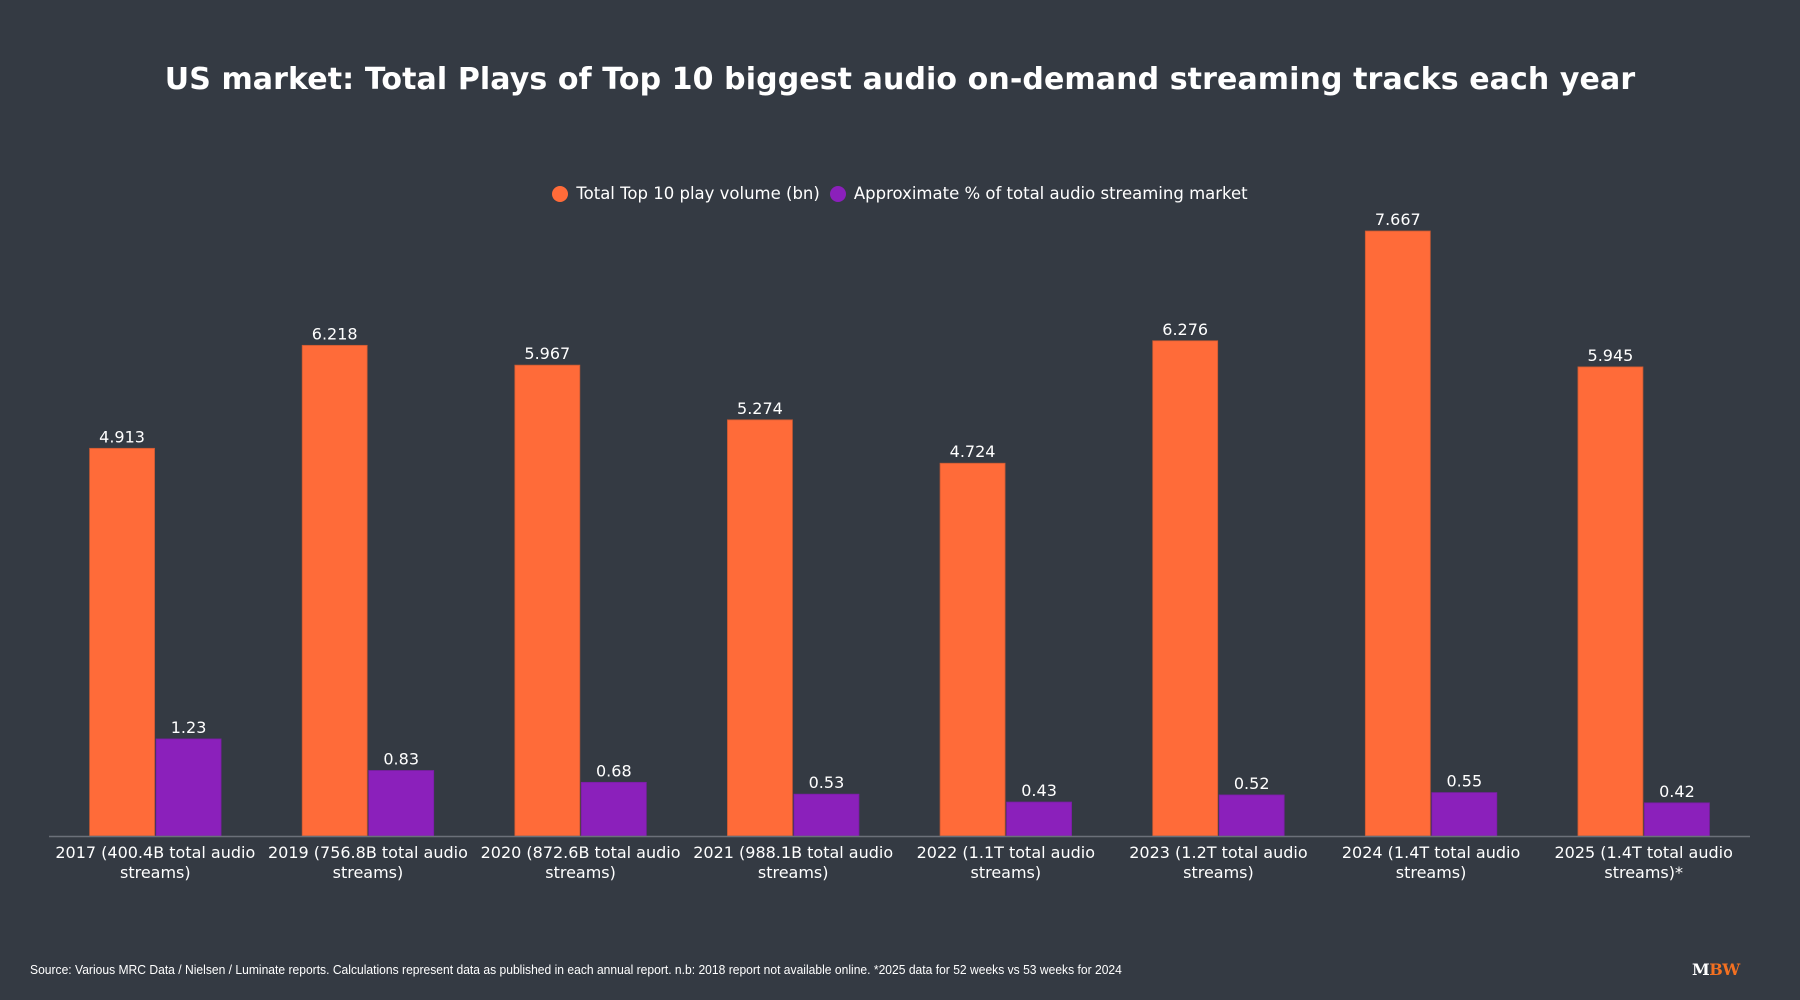  I want to click on x-tick-label-line: 2023 (1.2T total audio, so click(1218, 852).